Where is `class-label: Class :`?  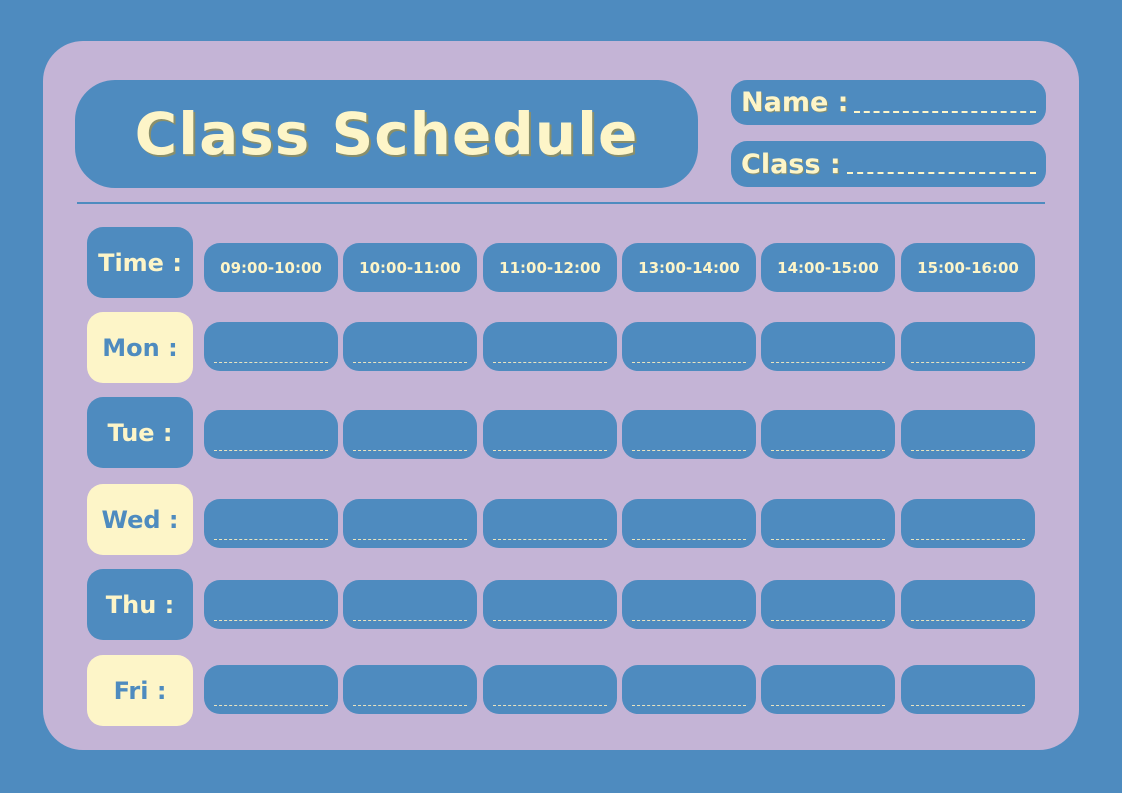
class-label: Class : is located at coordinates (791, 164).